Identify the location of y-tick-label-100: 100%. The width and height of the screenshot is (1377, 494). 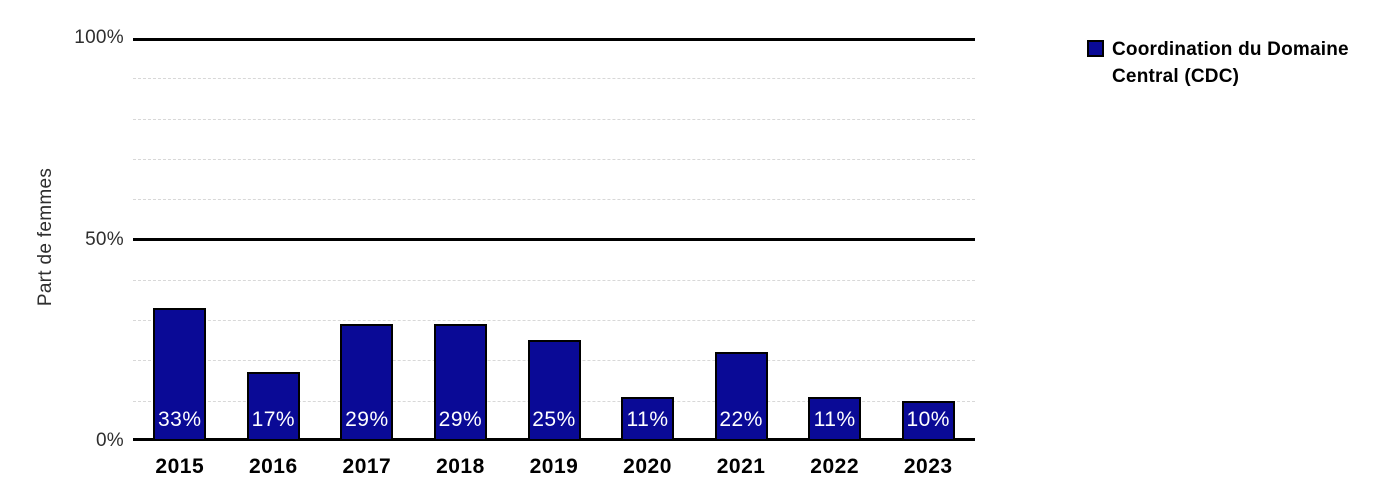
(99, 37).